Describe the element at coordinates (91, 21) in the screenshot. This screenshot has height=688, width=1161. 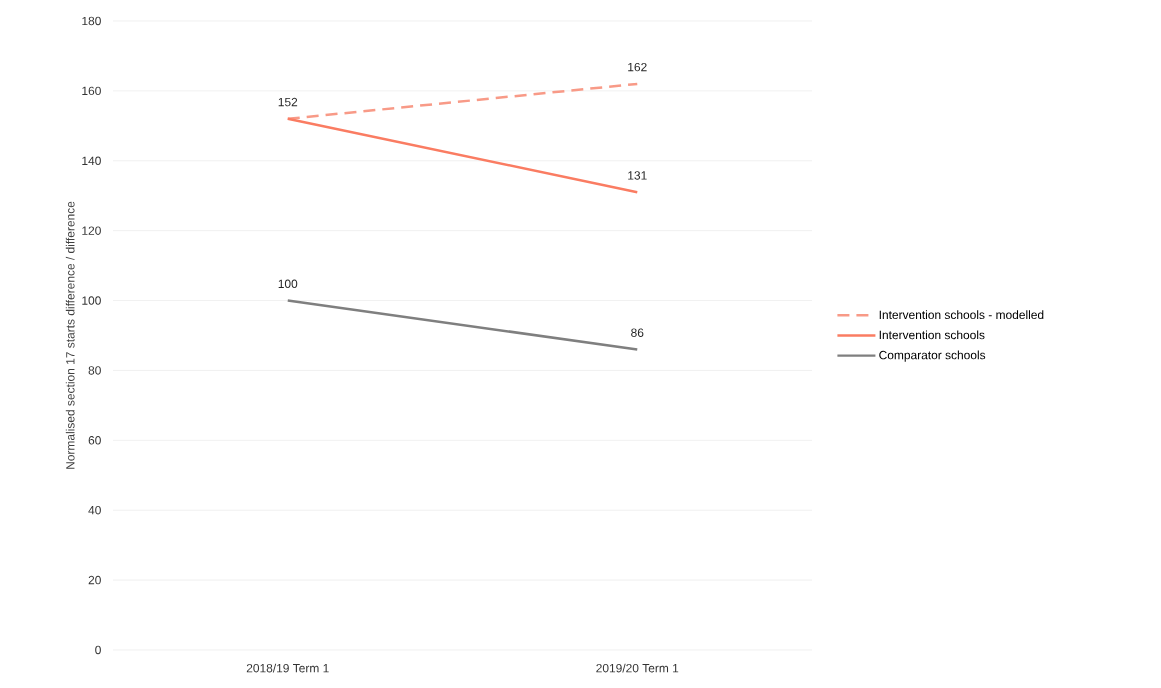
I see `y-tick-label: 180` at that location.